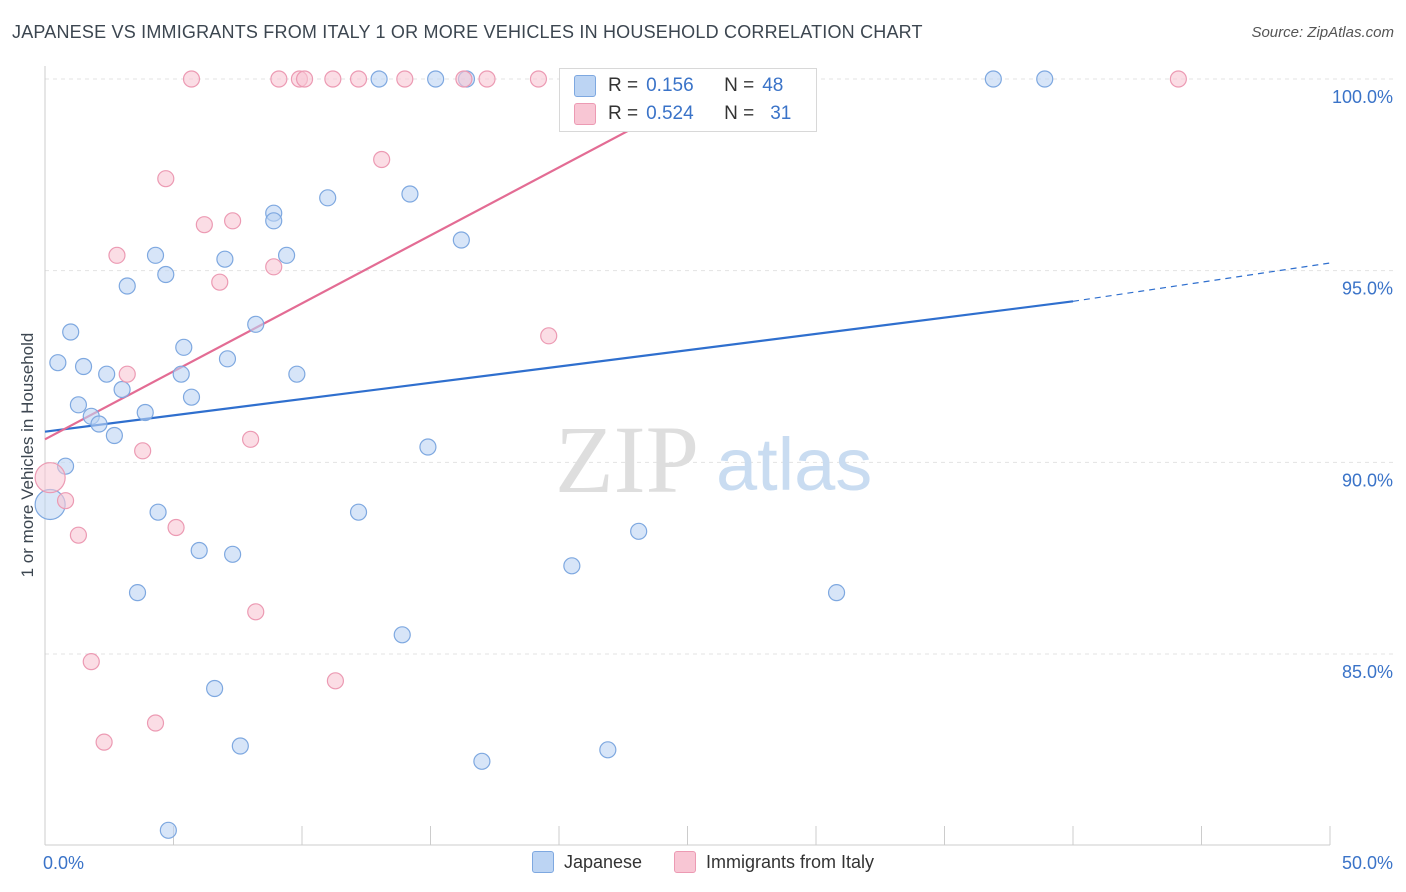 Image resolution: width=1406 pixels, height=892 pixels. I want to click on legend-item-japanese: Japanese, so click(587, 862).